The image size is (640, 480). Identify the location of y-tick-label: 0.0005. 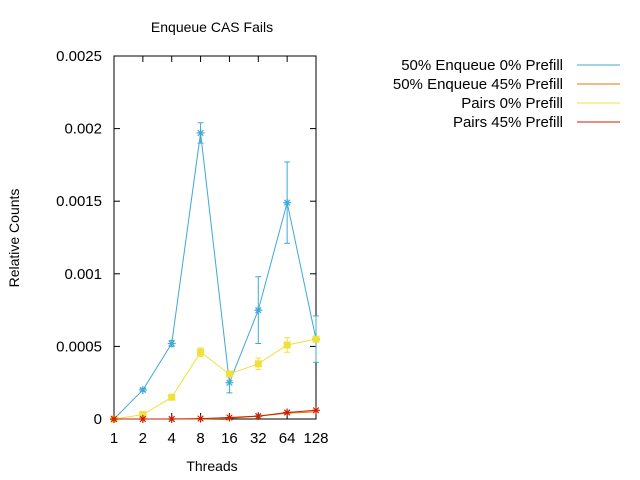
(79, 346).